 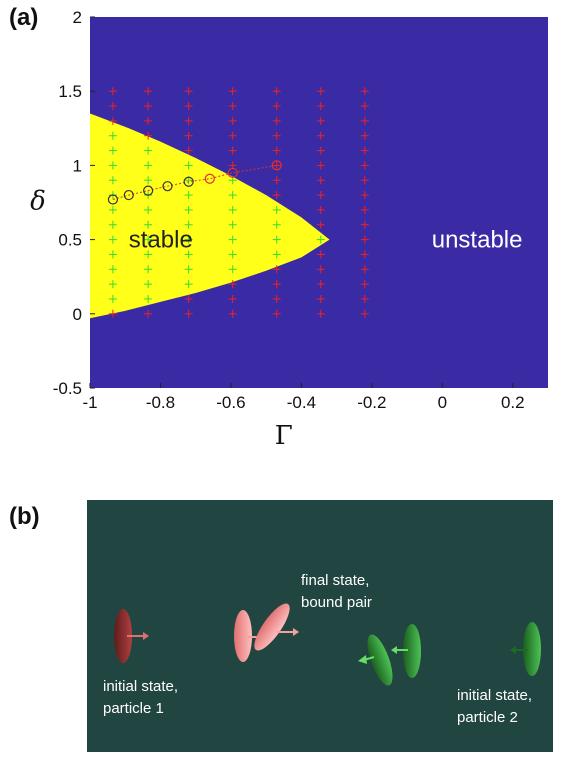 What do you see at coordinates (70, 91) in the screenshot?
I see `y-tick-label: 1.5` at bounding box center [70, 91].